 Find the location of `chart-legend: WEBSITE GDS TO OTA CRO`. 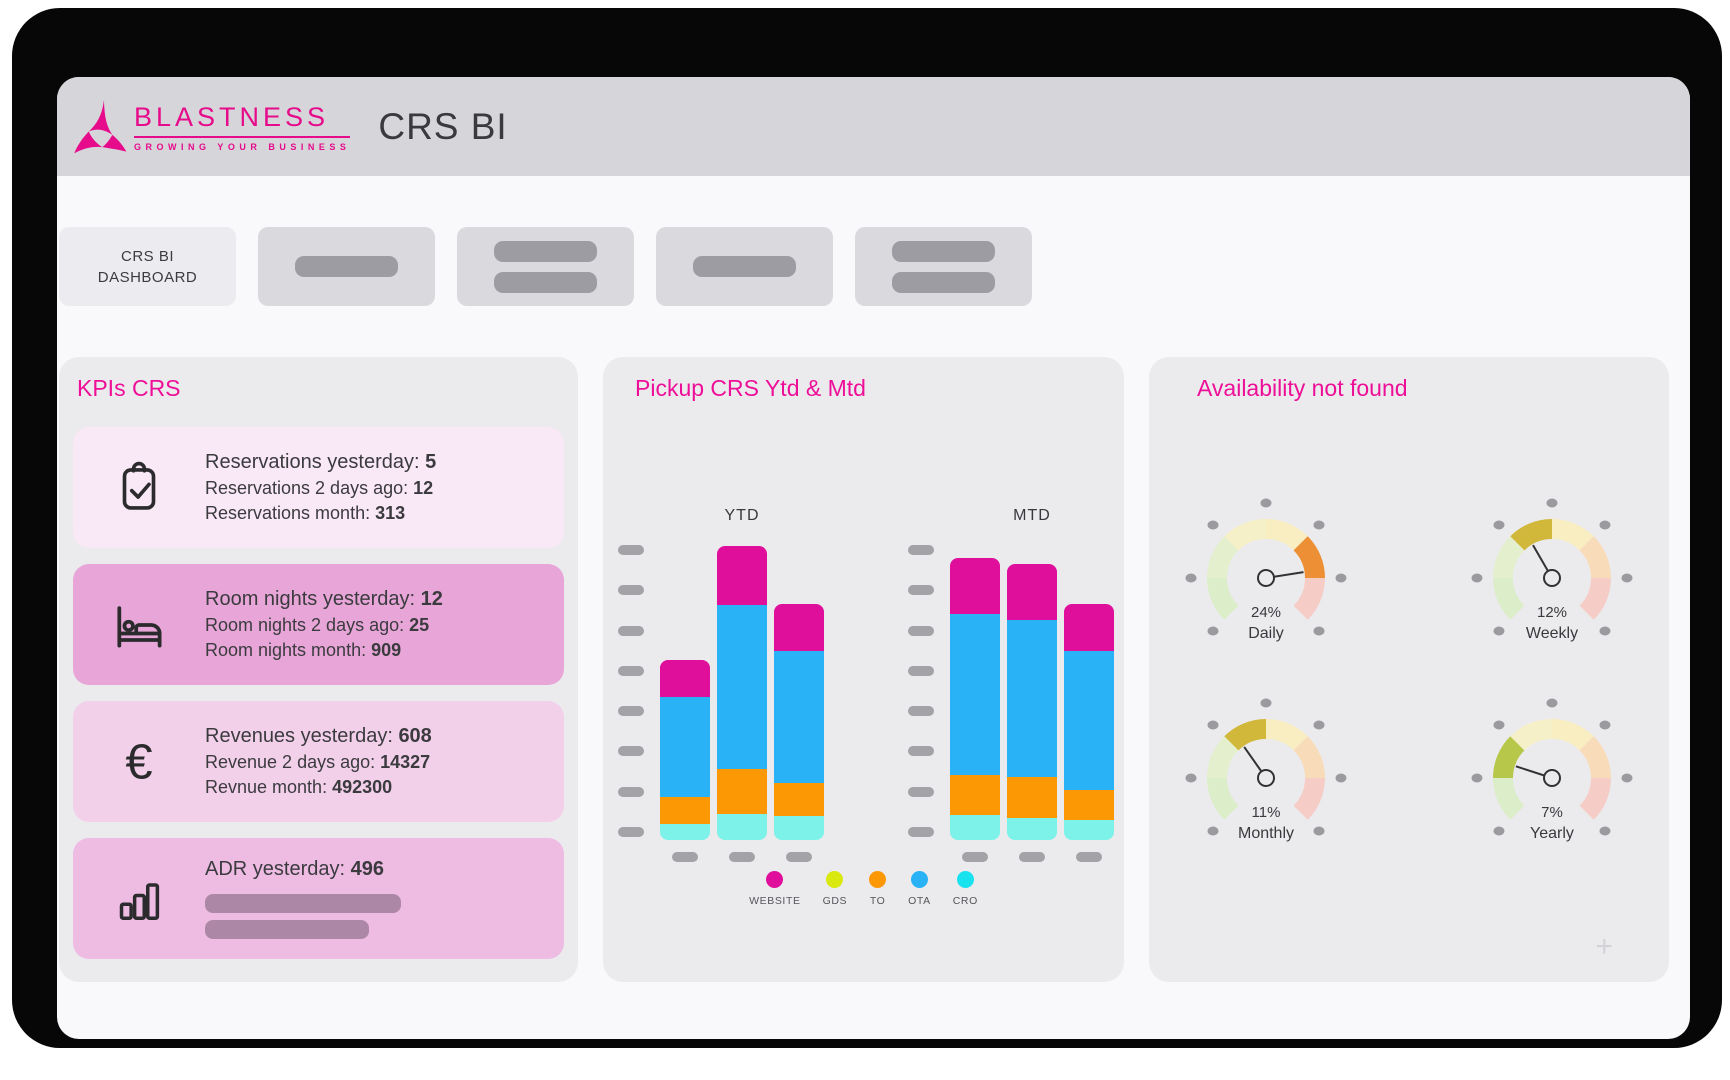

chart-legend: WEBSITE GDS TO OTA CRO is located at coordinates (863, 889).